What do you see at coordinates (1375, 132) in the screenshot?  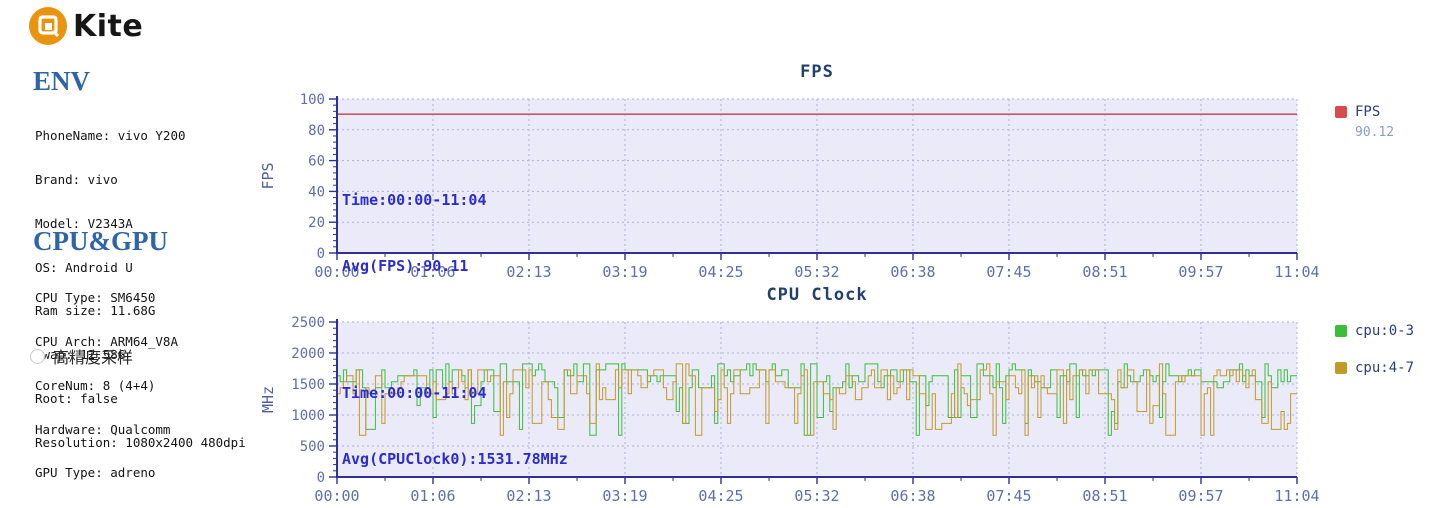 I see `legend-value: 90.12` at bounding box center [1375, 132].